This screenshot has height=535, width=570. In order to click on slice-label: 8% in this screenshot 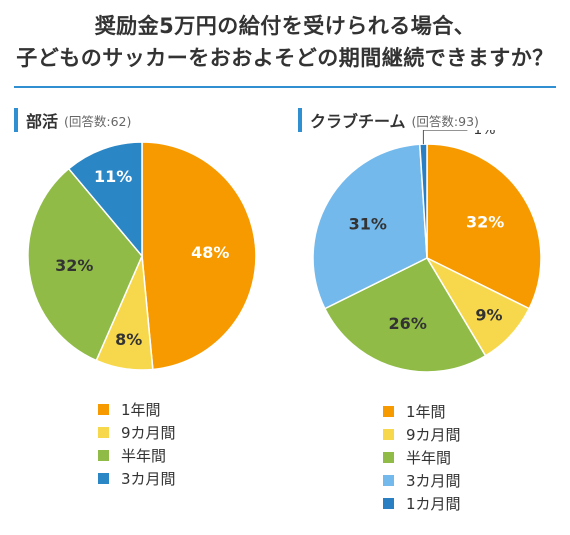, I will do `click(128, 339)`.